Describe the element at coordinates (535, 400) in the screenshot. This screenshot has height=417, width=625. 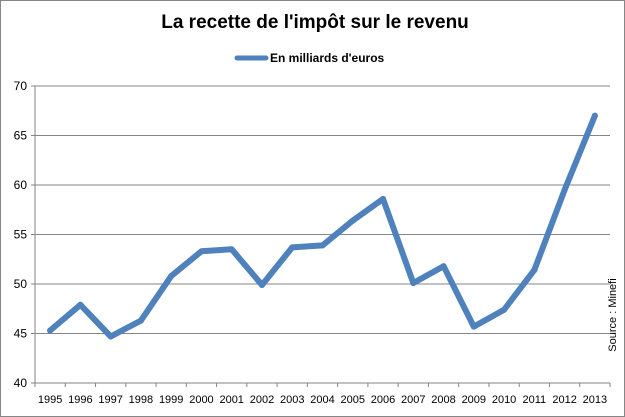
I see `x-tick-label: 2011` at that location.